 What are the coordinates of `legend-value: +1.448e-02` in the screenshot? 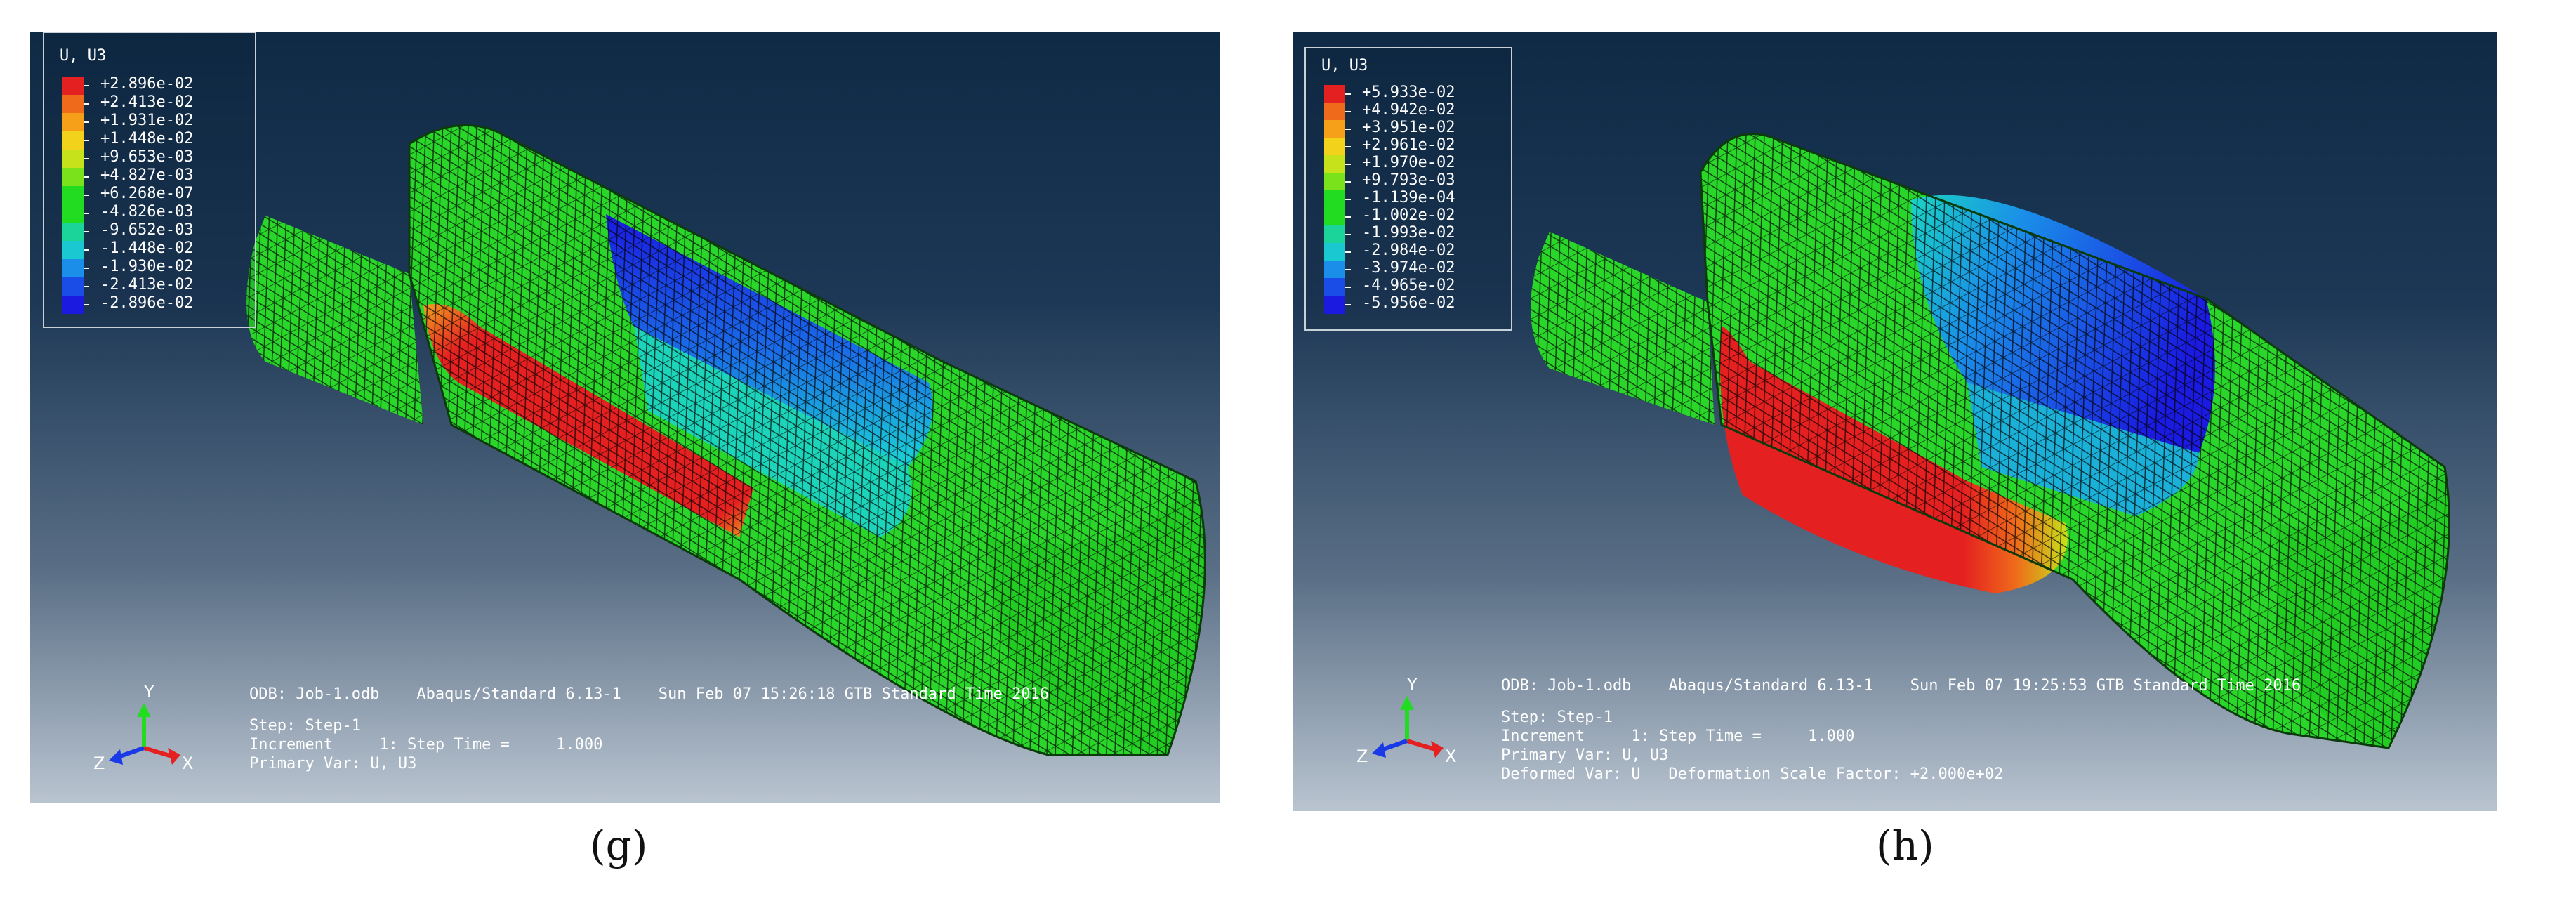 It's located at (147, 138).